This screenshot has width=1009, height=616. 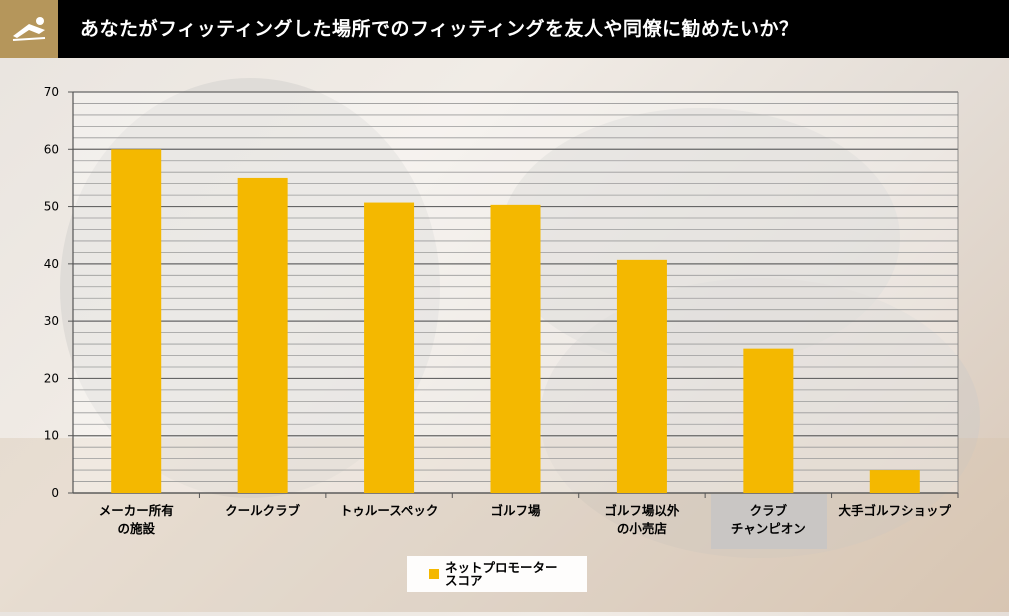 I want to click on y-tick-label: 60, so click(x=51, y=149).